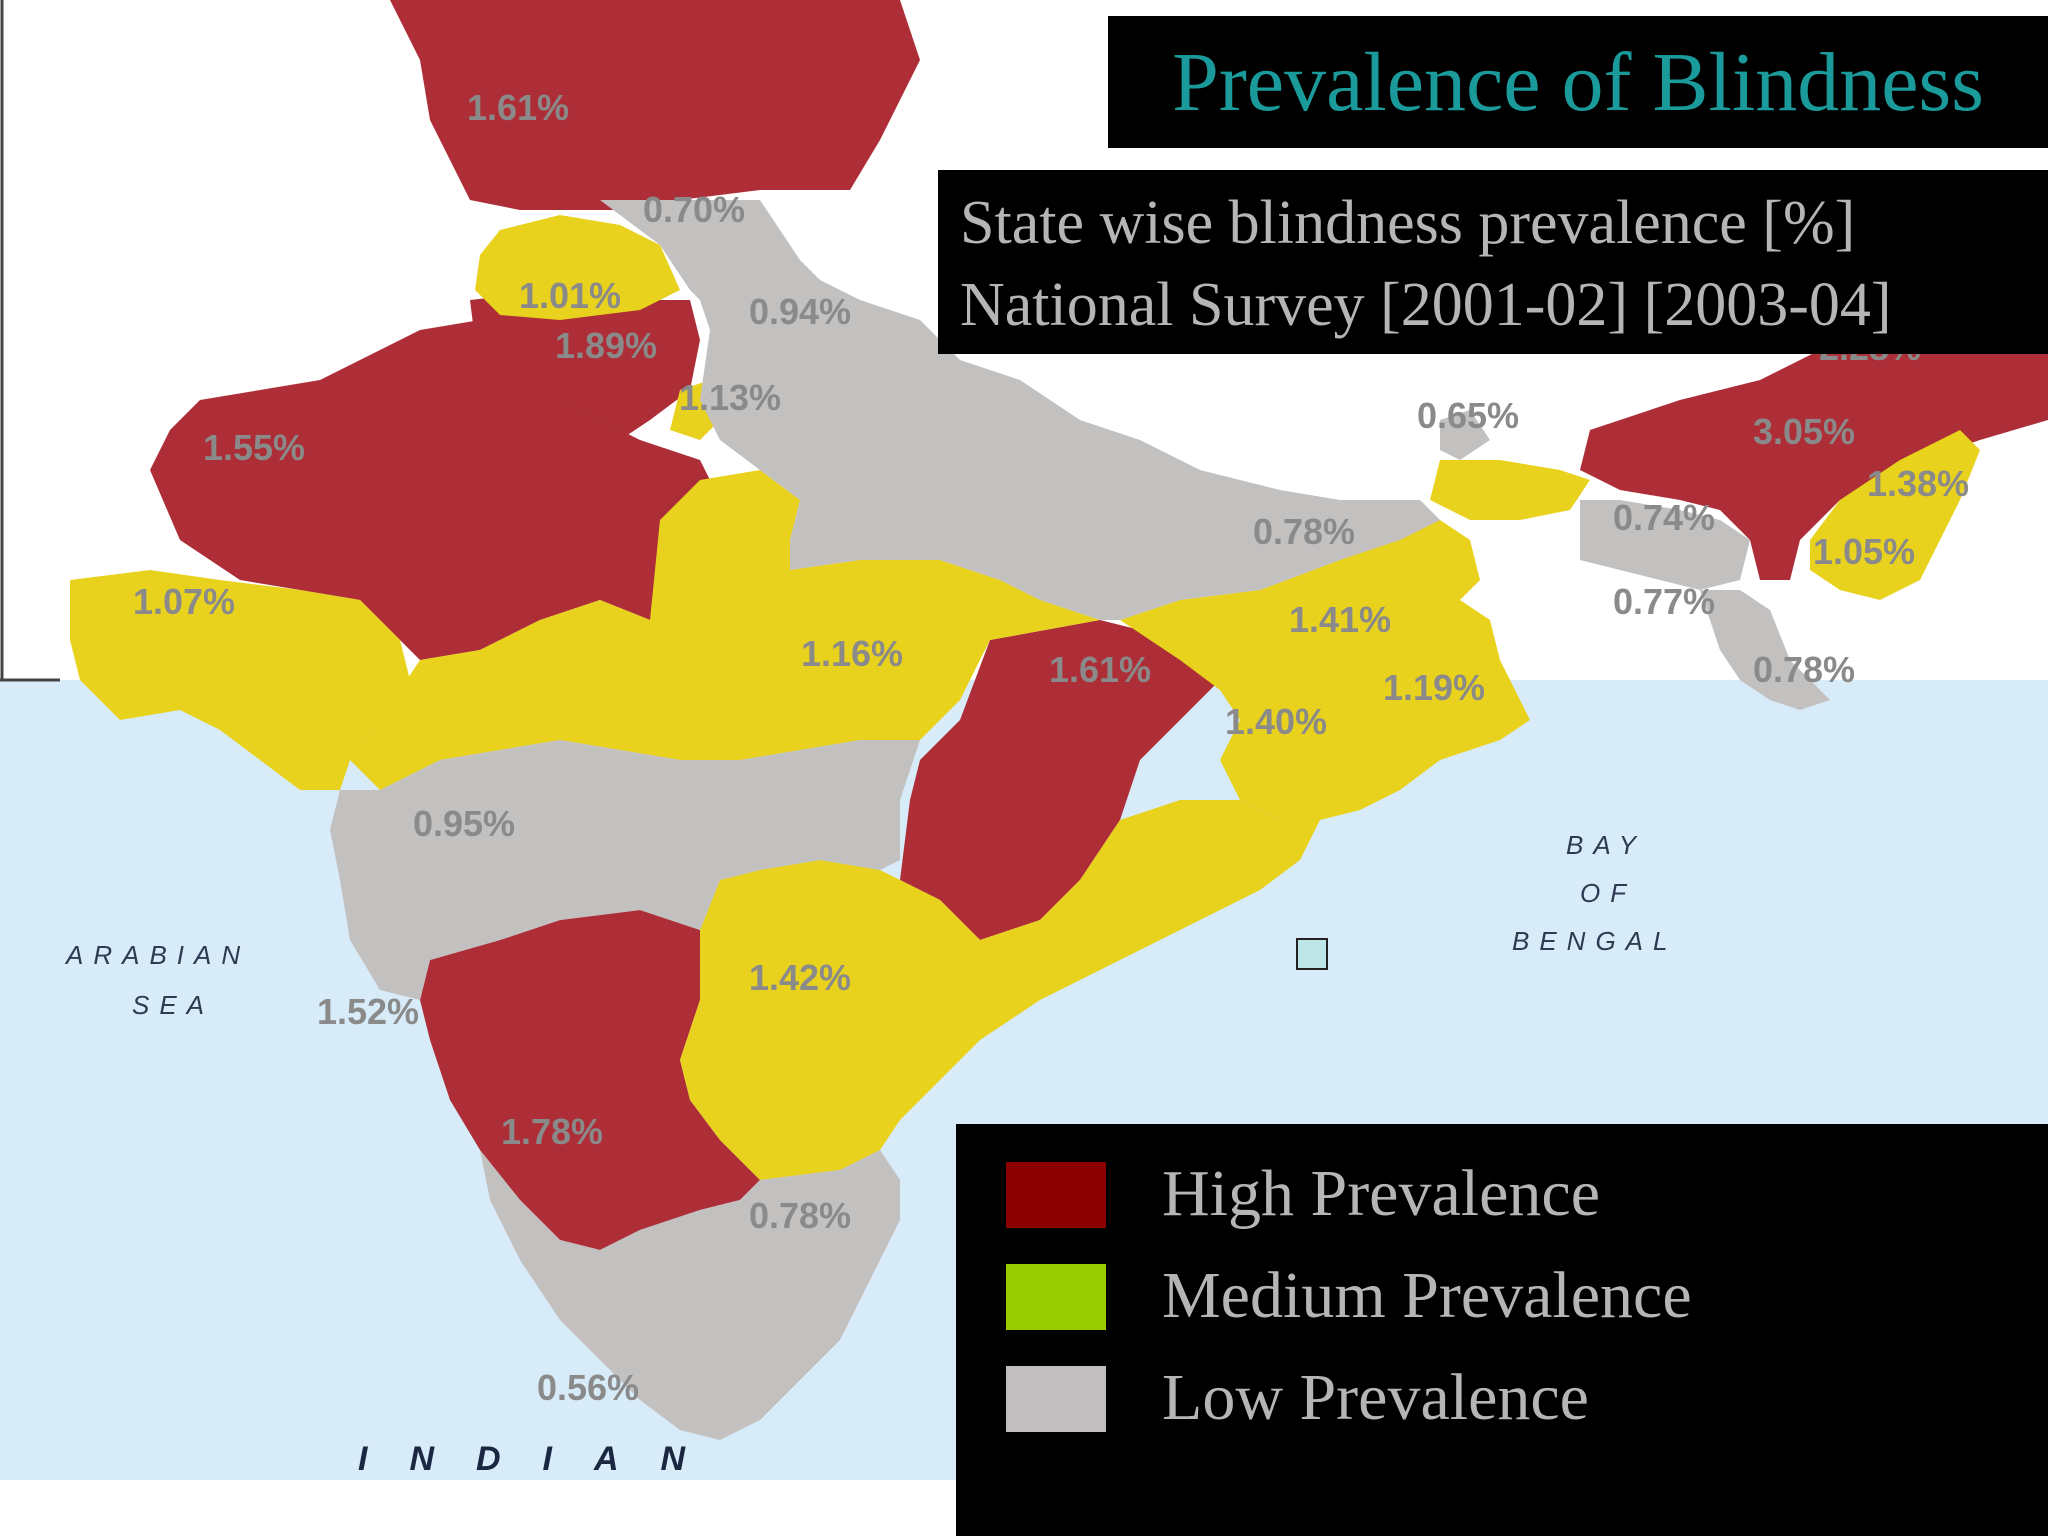 Image resolution: width=2048 pixels, height=1536 pixels. I want to click on region-tripura-mizoram, so click(1765, 650).